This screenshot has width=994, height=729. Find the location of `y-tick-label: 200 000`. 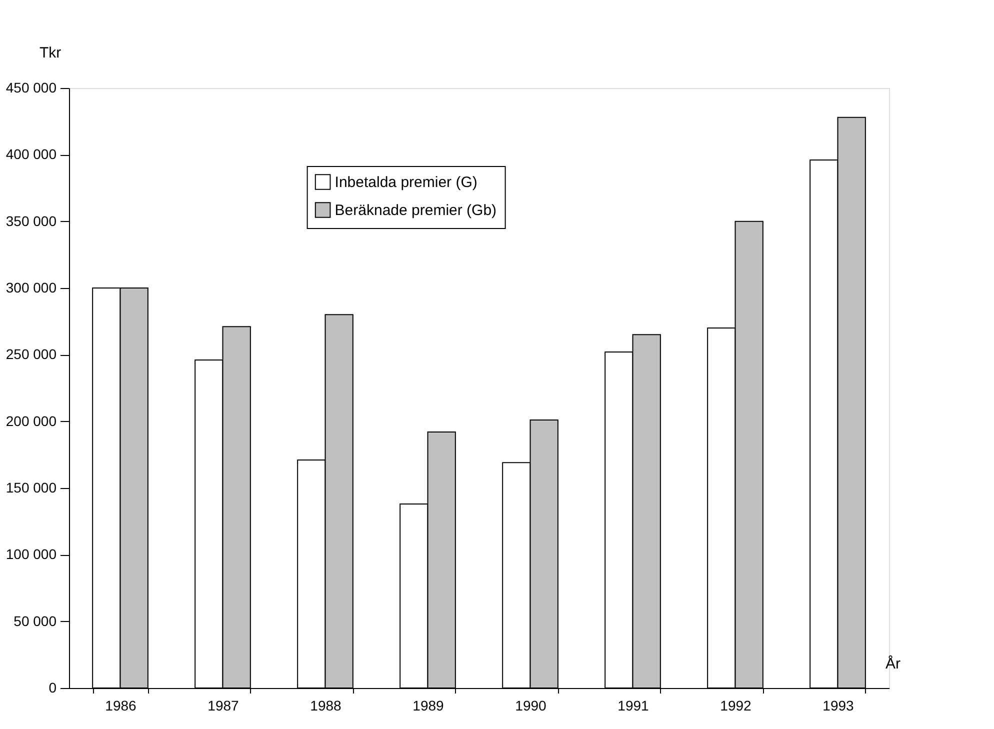

y-tick-label: 200 000 is located at coordinates (31, 420).